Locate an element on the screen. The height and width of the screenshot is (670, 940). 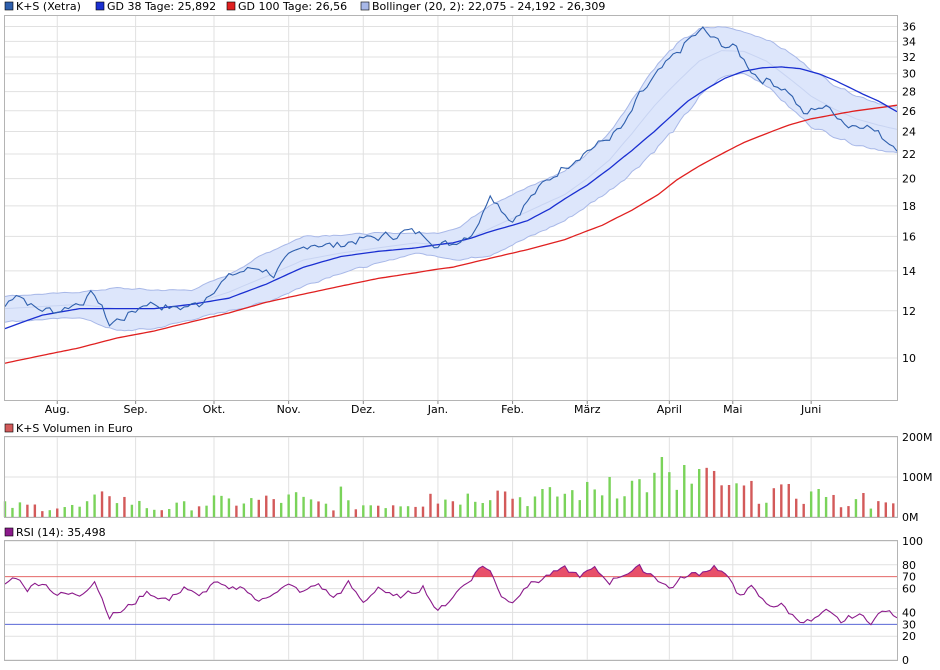
month-label: März is located at coordinates (587, 409).